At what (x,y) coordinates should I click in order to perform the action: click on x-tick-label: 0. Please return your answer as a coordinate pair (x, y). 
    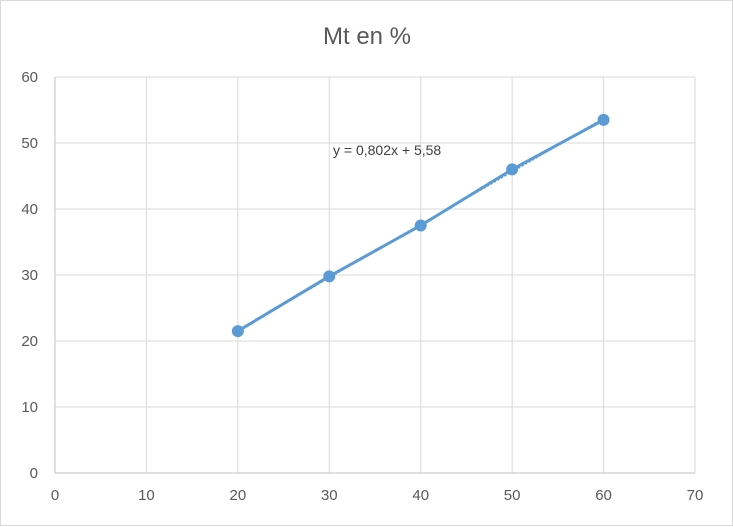
    Looking at the image, I should click on (55, 495).